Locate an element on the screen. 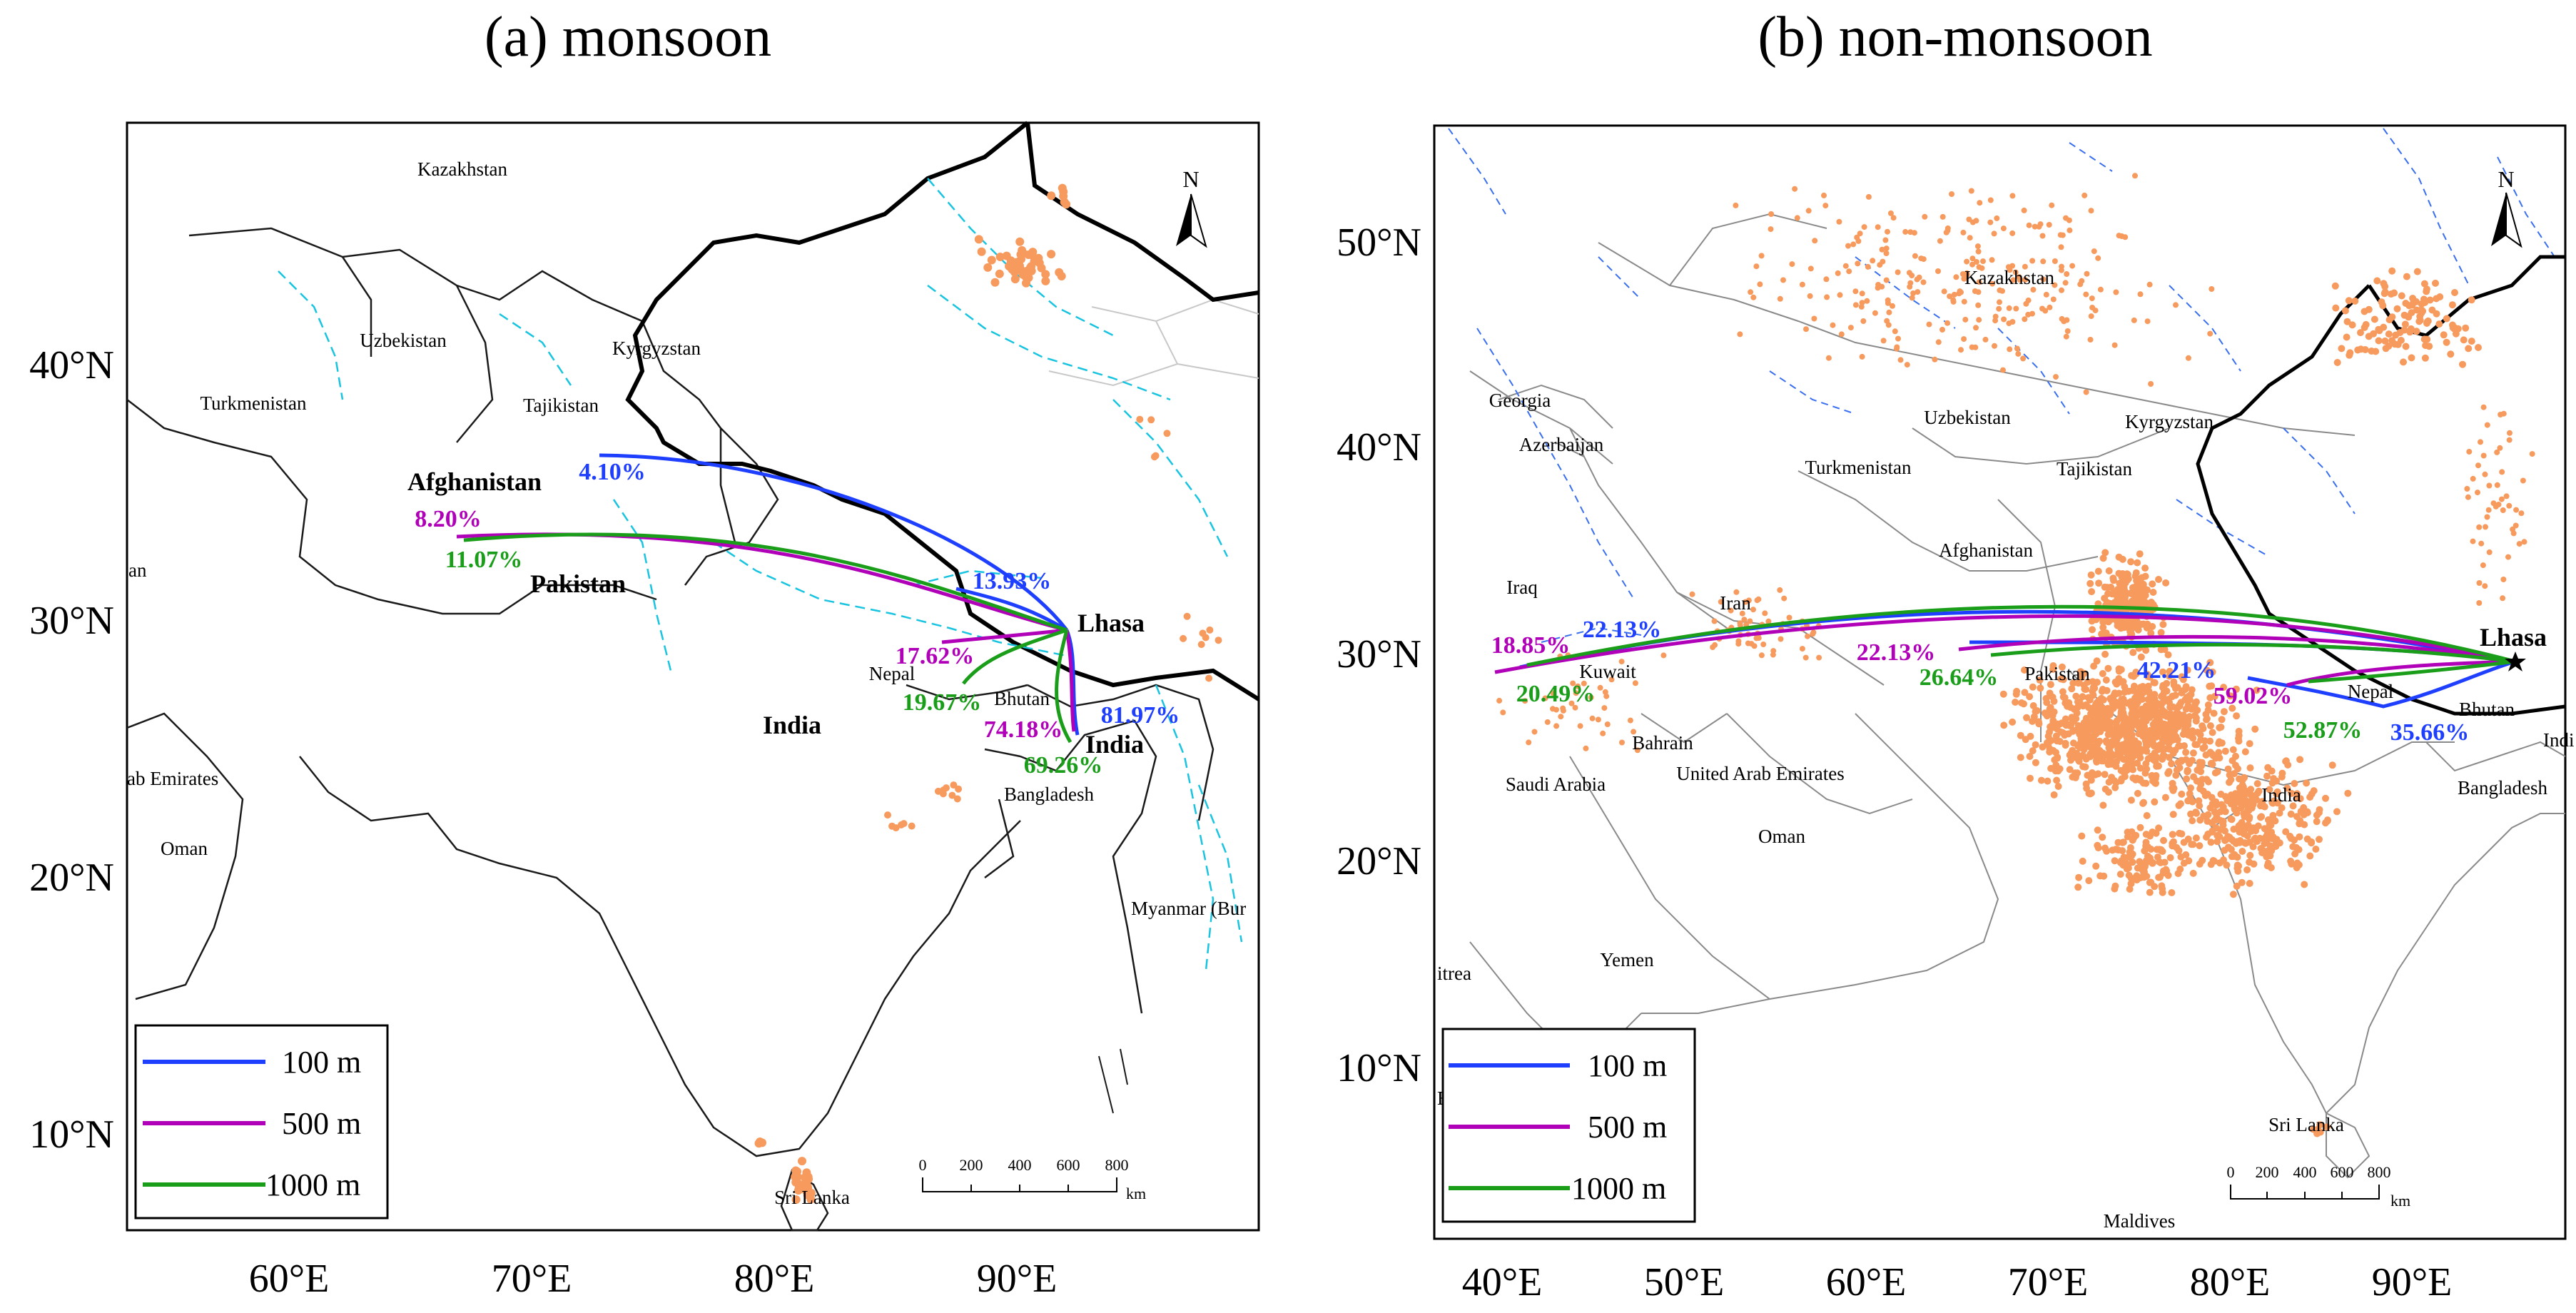 The width and height of the screenshot is (2576, 1313). scale-b-0: 0 is located at coordinates (2231, 1172).